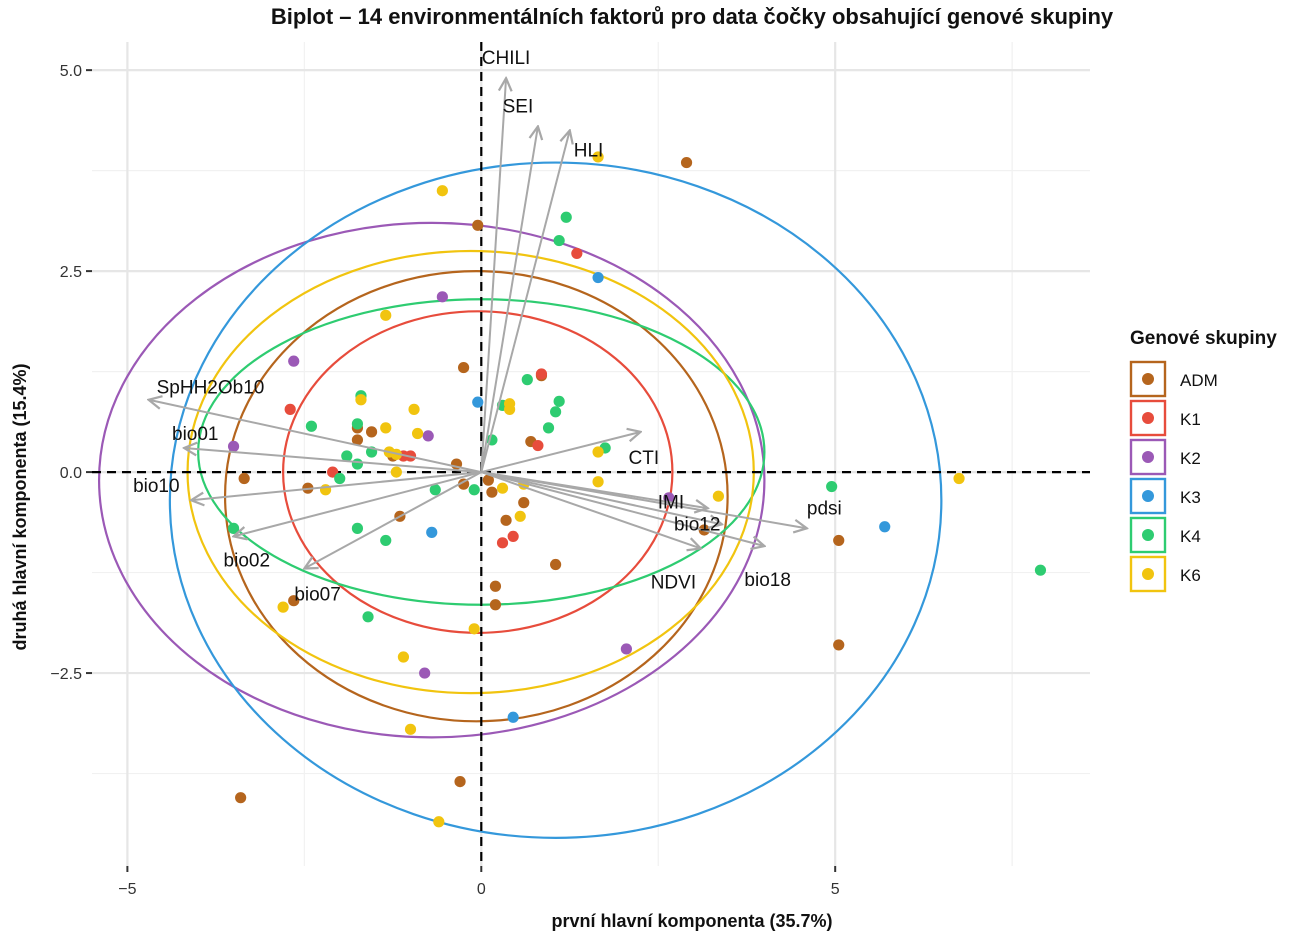 This screenshot has height=939, width=1308. I want to click on vector-bio18, so click(622, 508).